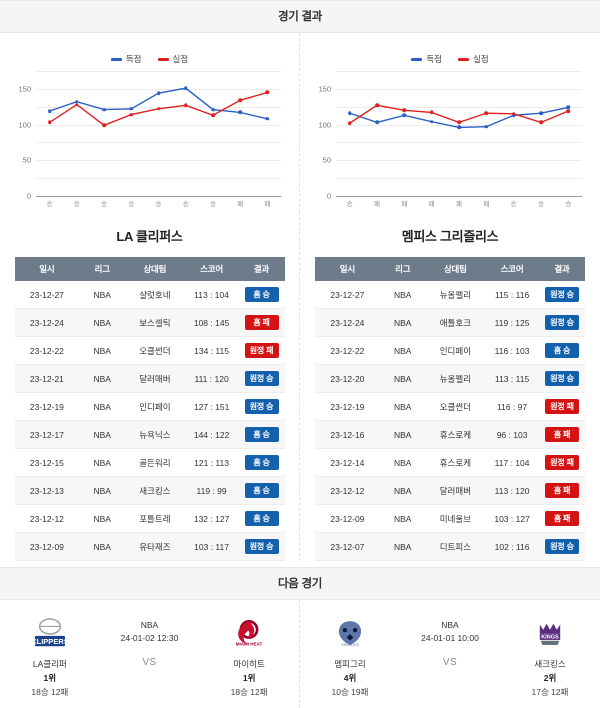 Image resolution: width=600 pixels, height=708 pixels. What do you see at coordinates (155, 322) in the screenshot?
I see `cell-opponent: 보스셀틱` at bounding box center [155, 322].